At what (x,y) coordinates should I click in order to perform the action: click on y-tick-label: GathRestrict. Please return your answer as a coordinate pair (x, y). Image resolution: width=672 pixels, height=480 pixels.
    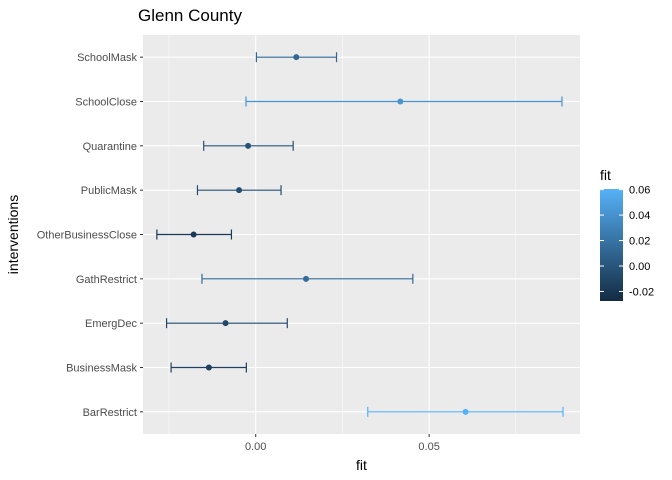
    Looking at the image, I should click on (106, 280).